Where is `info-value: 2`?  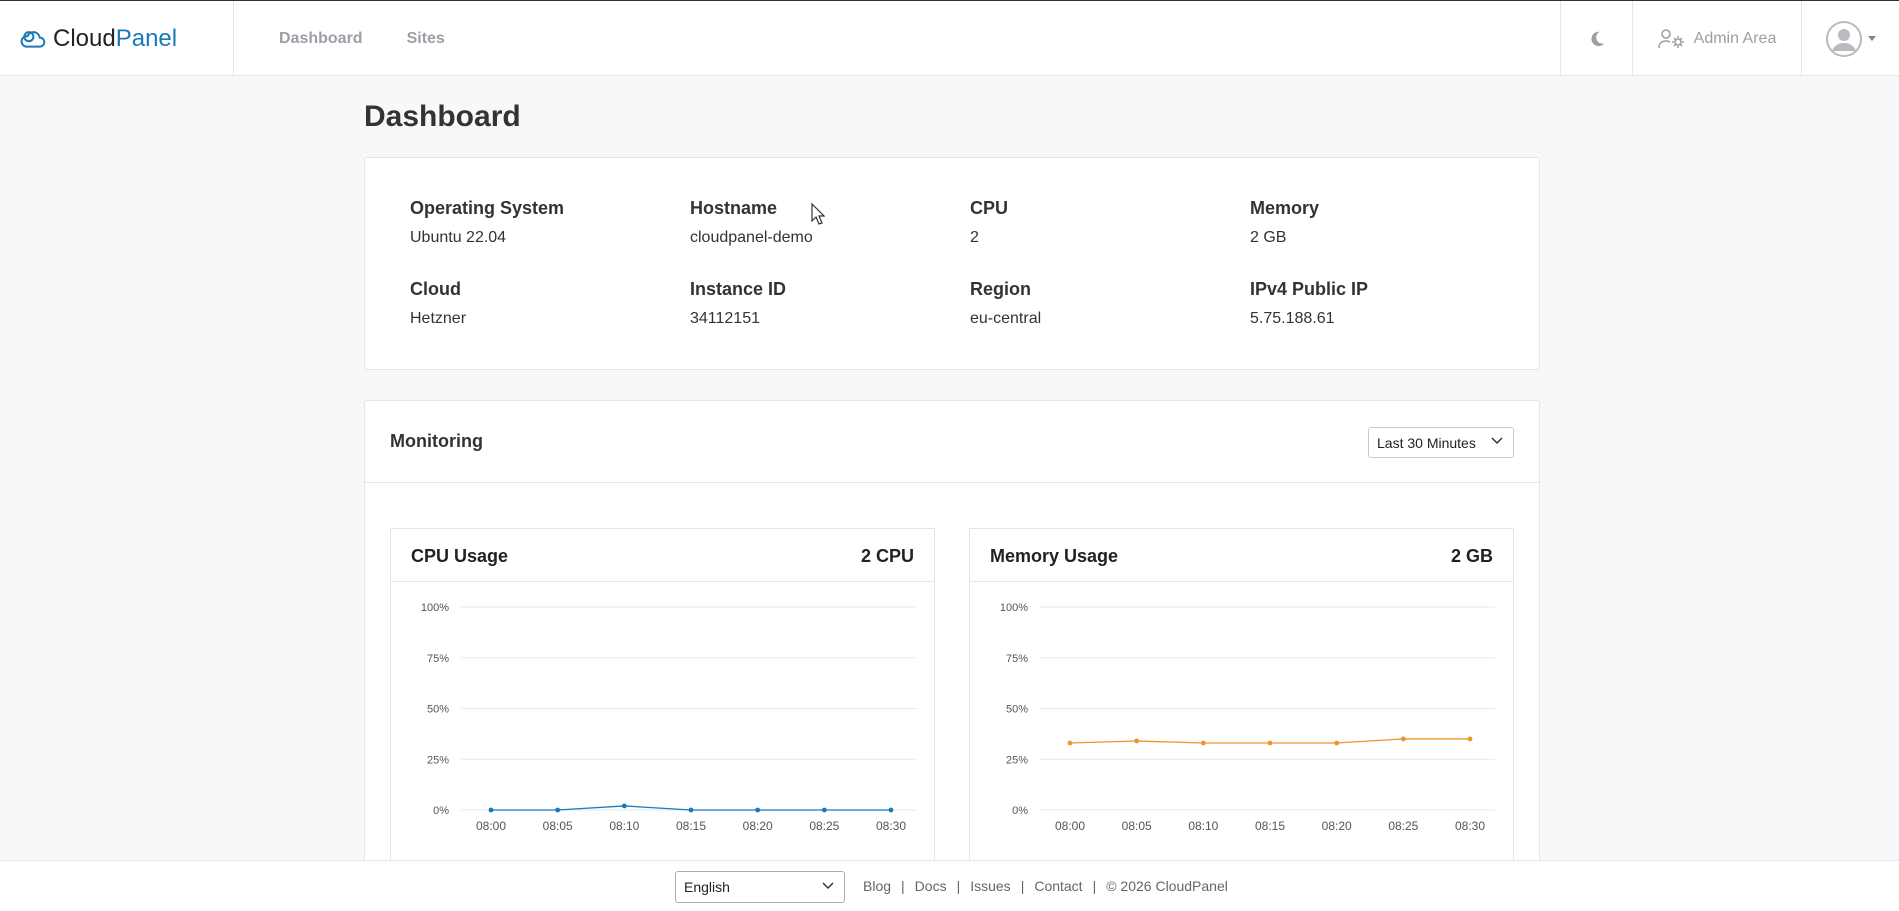 info-value: 2 is located at coordinates (974, 237).